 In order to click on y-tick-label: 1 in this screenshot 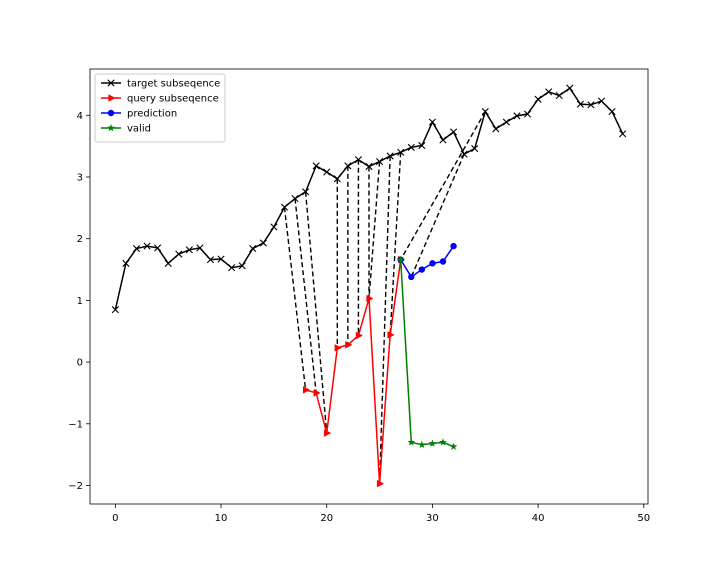, I will do `click(80, 301)`.